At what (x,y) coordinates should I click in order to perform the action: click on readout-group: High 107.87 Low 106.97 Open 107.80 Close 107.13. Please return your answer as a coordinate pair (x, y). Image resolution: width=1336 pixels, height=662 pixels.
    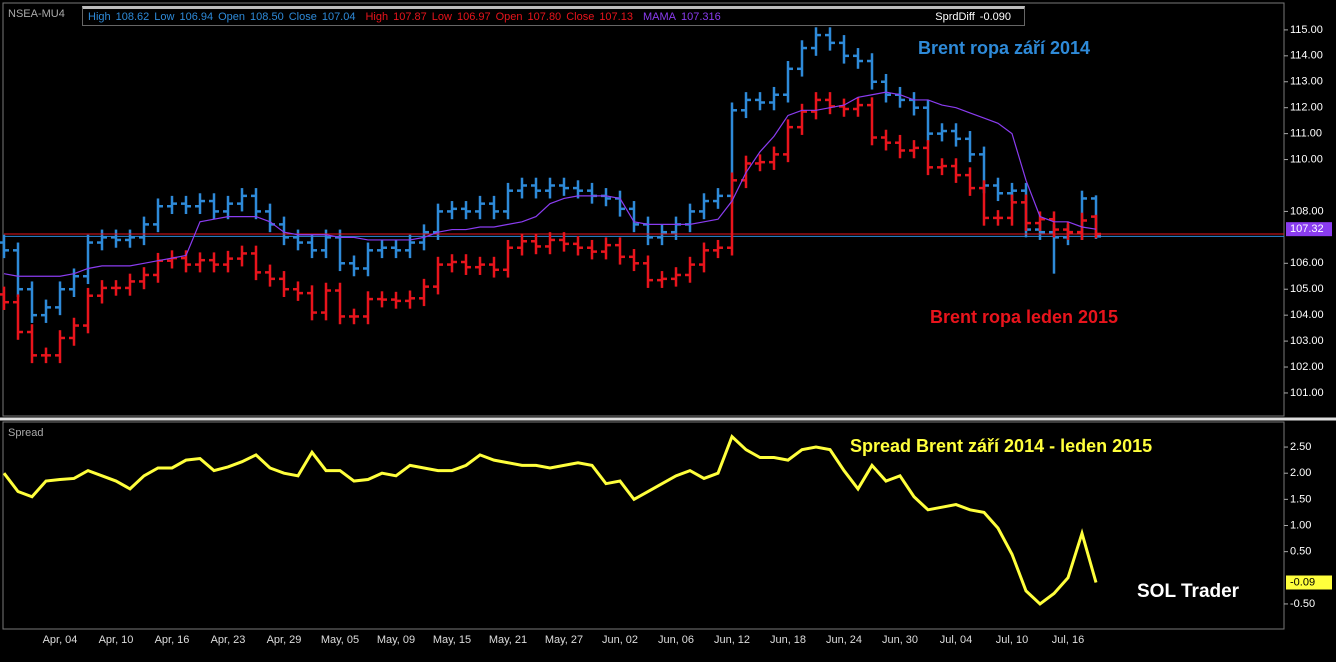
    Looking at the image, I should click on (501, 17).